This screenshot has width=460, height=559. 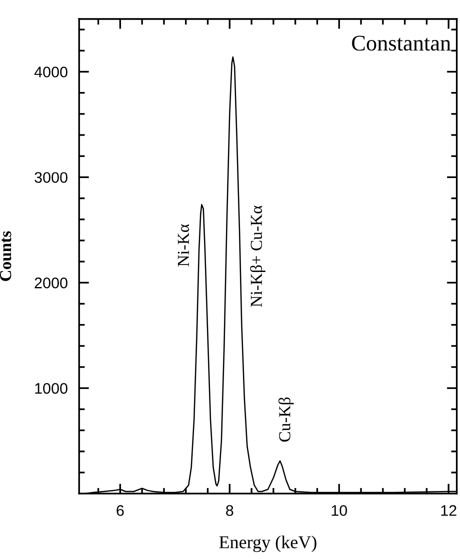 What do you see at coordinates (51, 388) in the screenshot?
I see `y-tick-label: 1000` at bounding box center [51, 388].